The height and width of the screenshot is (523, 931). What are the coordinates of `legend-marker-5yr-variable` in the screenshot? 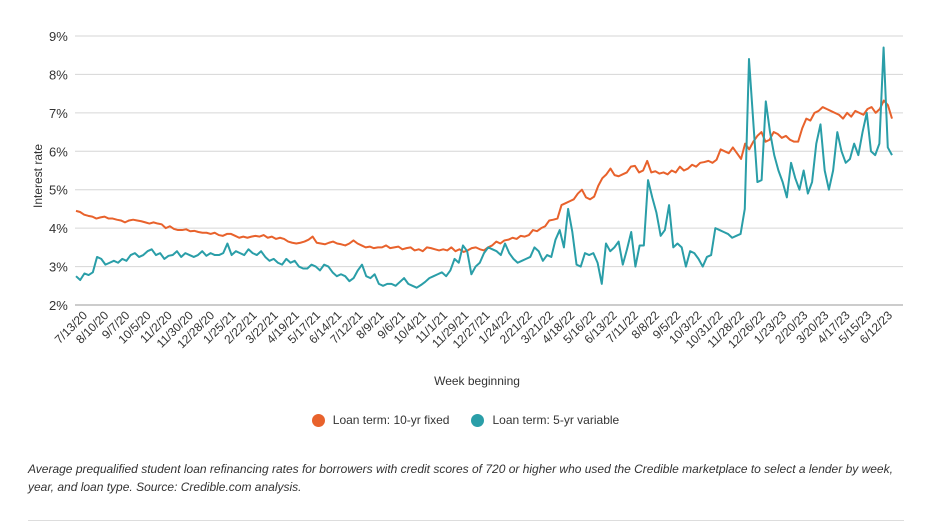 It's located at (478, 420).